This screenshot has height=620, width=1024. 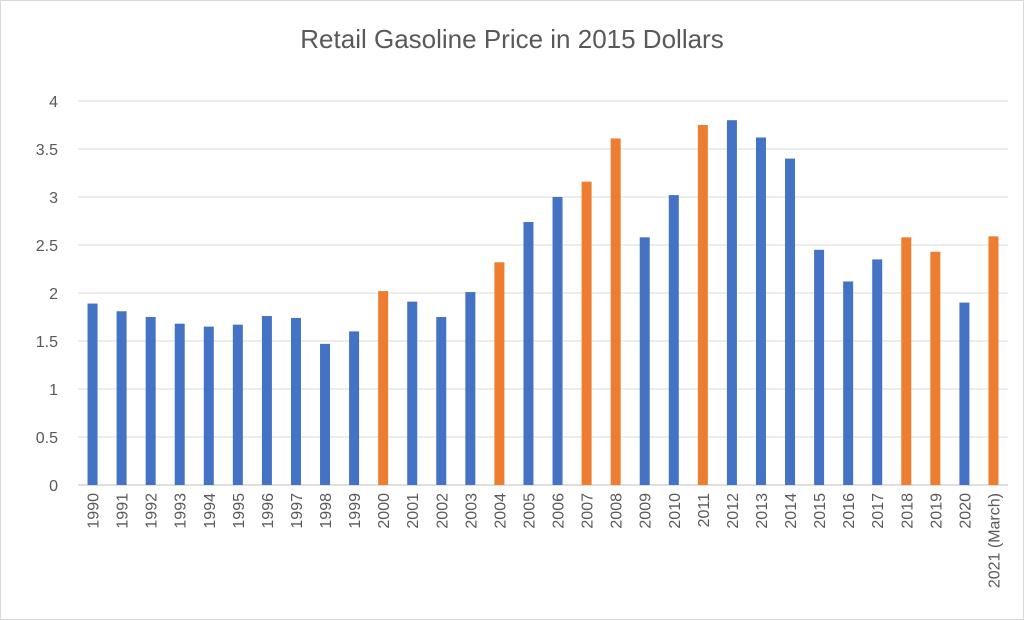 I want to click on x-tick-label: 2005, so click(x=529, y=511).